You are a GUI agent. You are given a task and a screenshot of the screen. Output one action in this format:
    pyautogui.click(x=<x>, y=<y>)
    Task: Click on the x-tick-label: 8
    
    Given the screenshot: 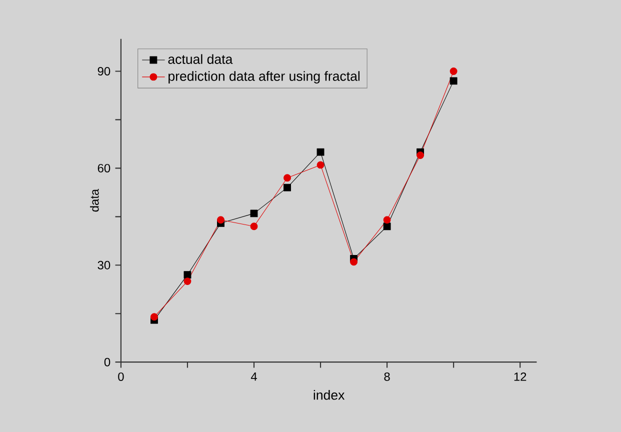 What is the action you would take?
    pyautogui.click(x=387, y=376)
    